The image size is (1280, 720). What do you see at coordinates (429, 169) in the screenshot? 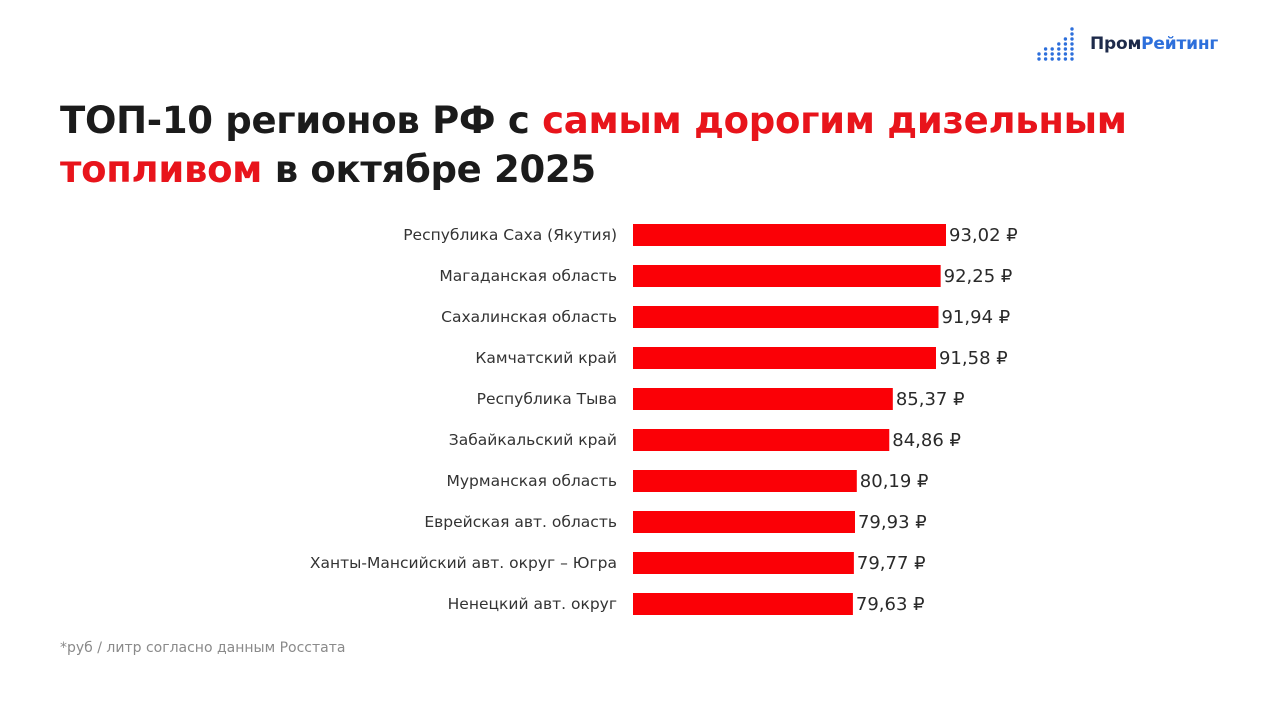
I see `title-part2: в октябре 2025` at bounding box center [429, 169].